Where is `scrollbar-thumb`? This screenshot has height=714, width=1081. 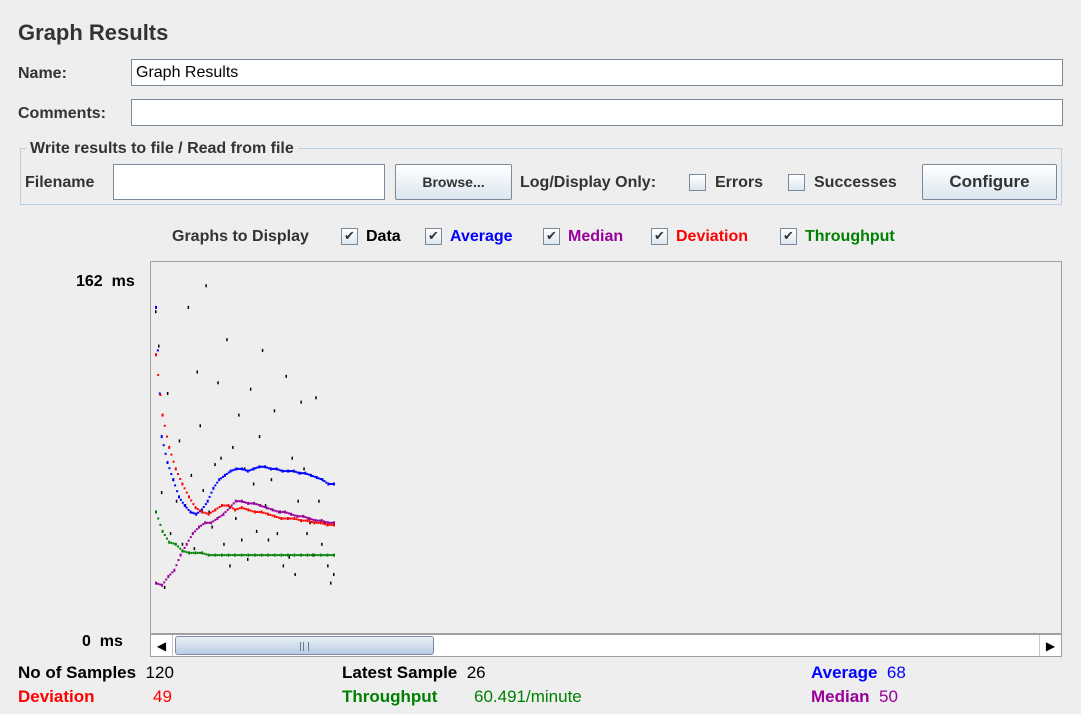
scrollbar-thumb is located at coordinates (304, 645).